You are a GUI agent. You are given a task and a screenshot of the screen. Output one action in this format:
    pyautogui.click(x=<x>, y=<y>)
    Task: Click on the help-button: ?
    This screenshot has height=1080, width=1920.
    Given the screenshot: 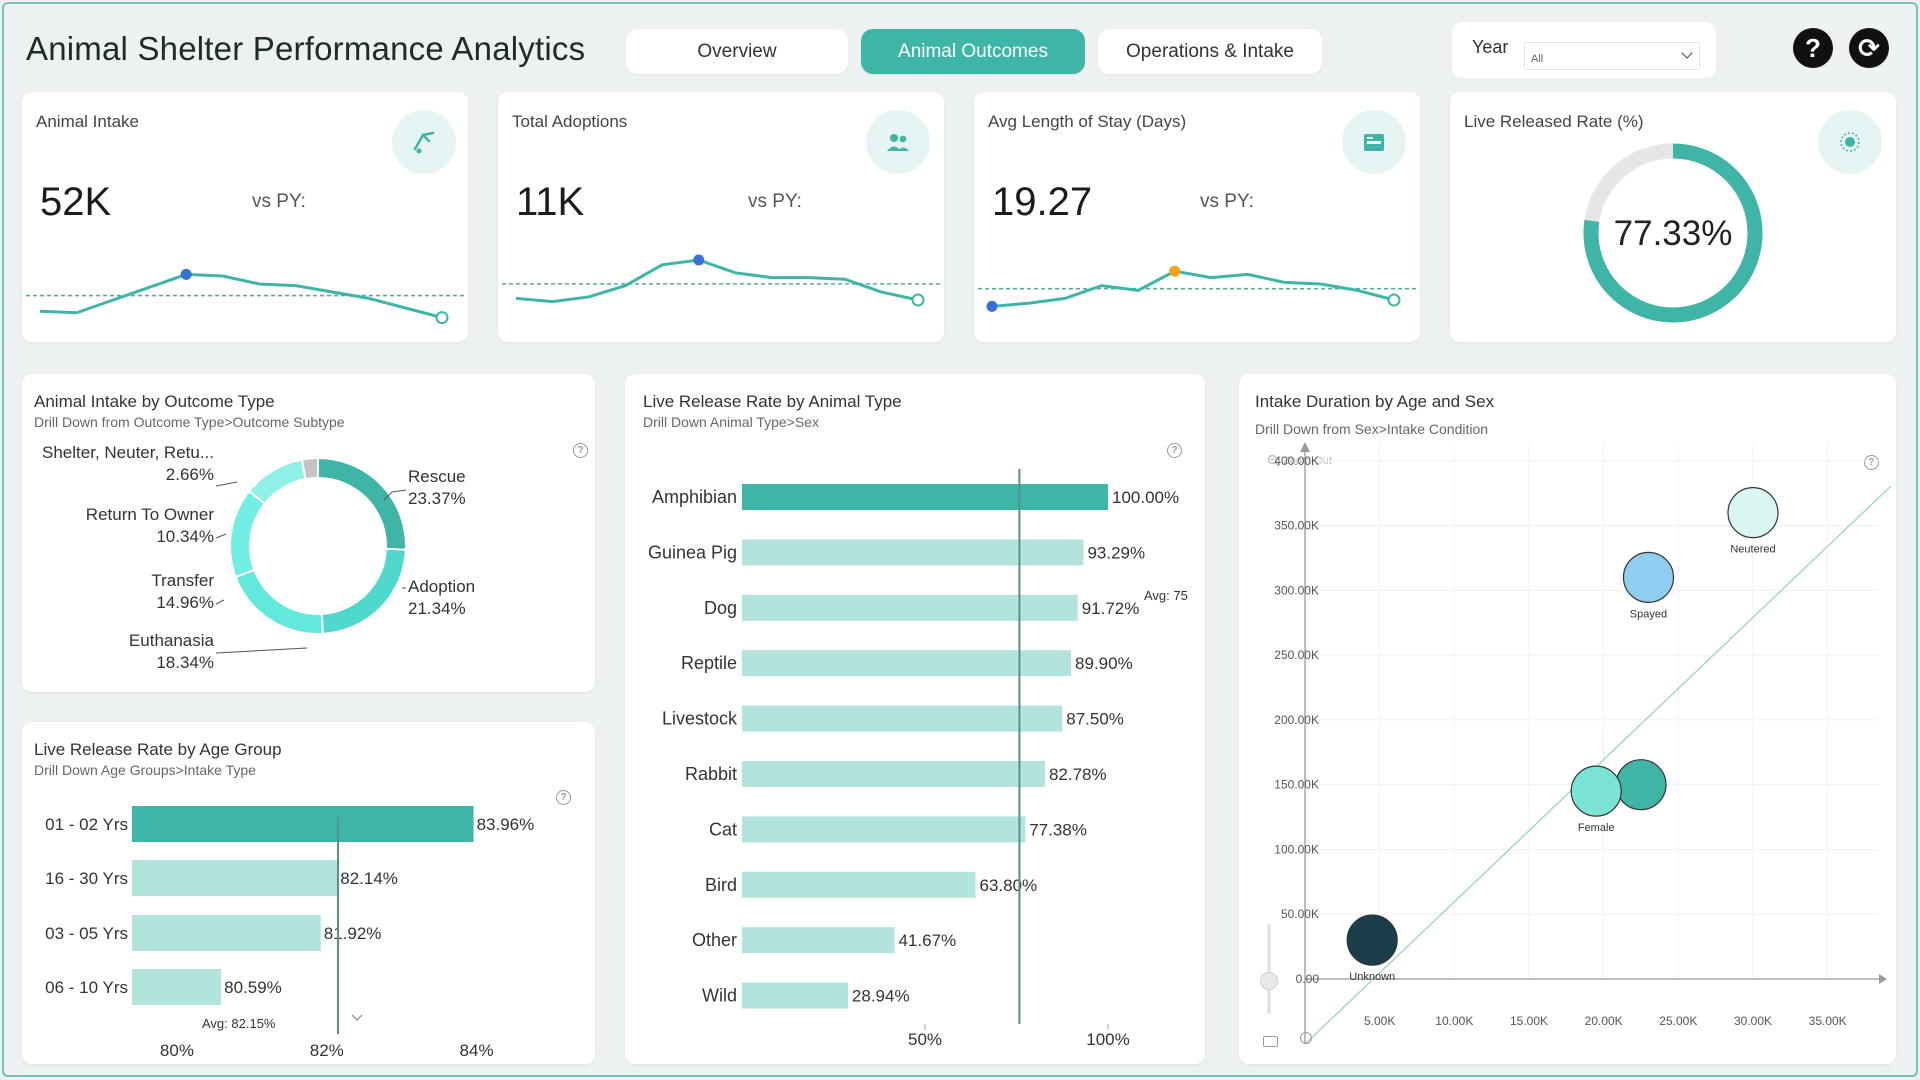 What is the action you would take?
    pyautogui.click(x=1813, y=48)
    